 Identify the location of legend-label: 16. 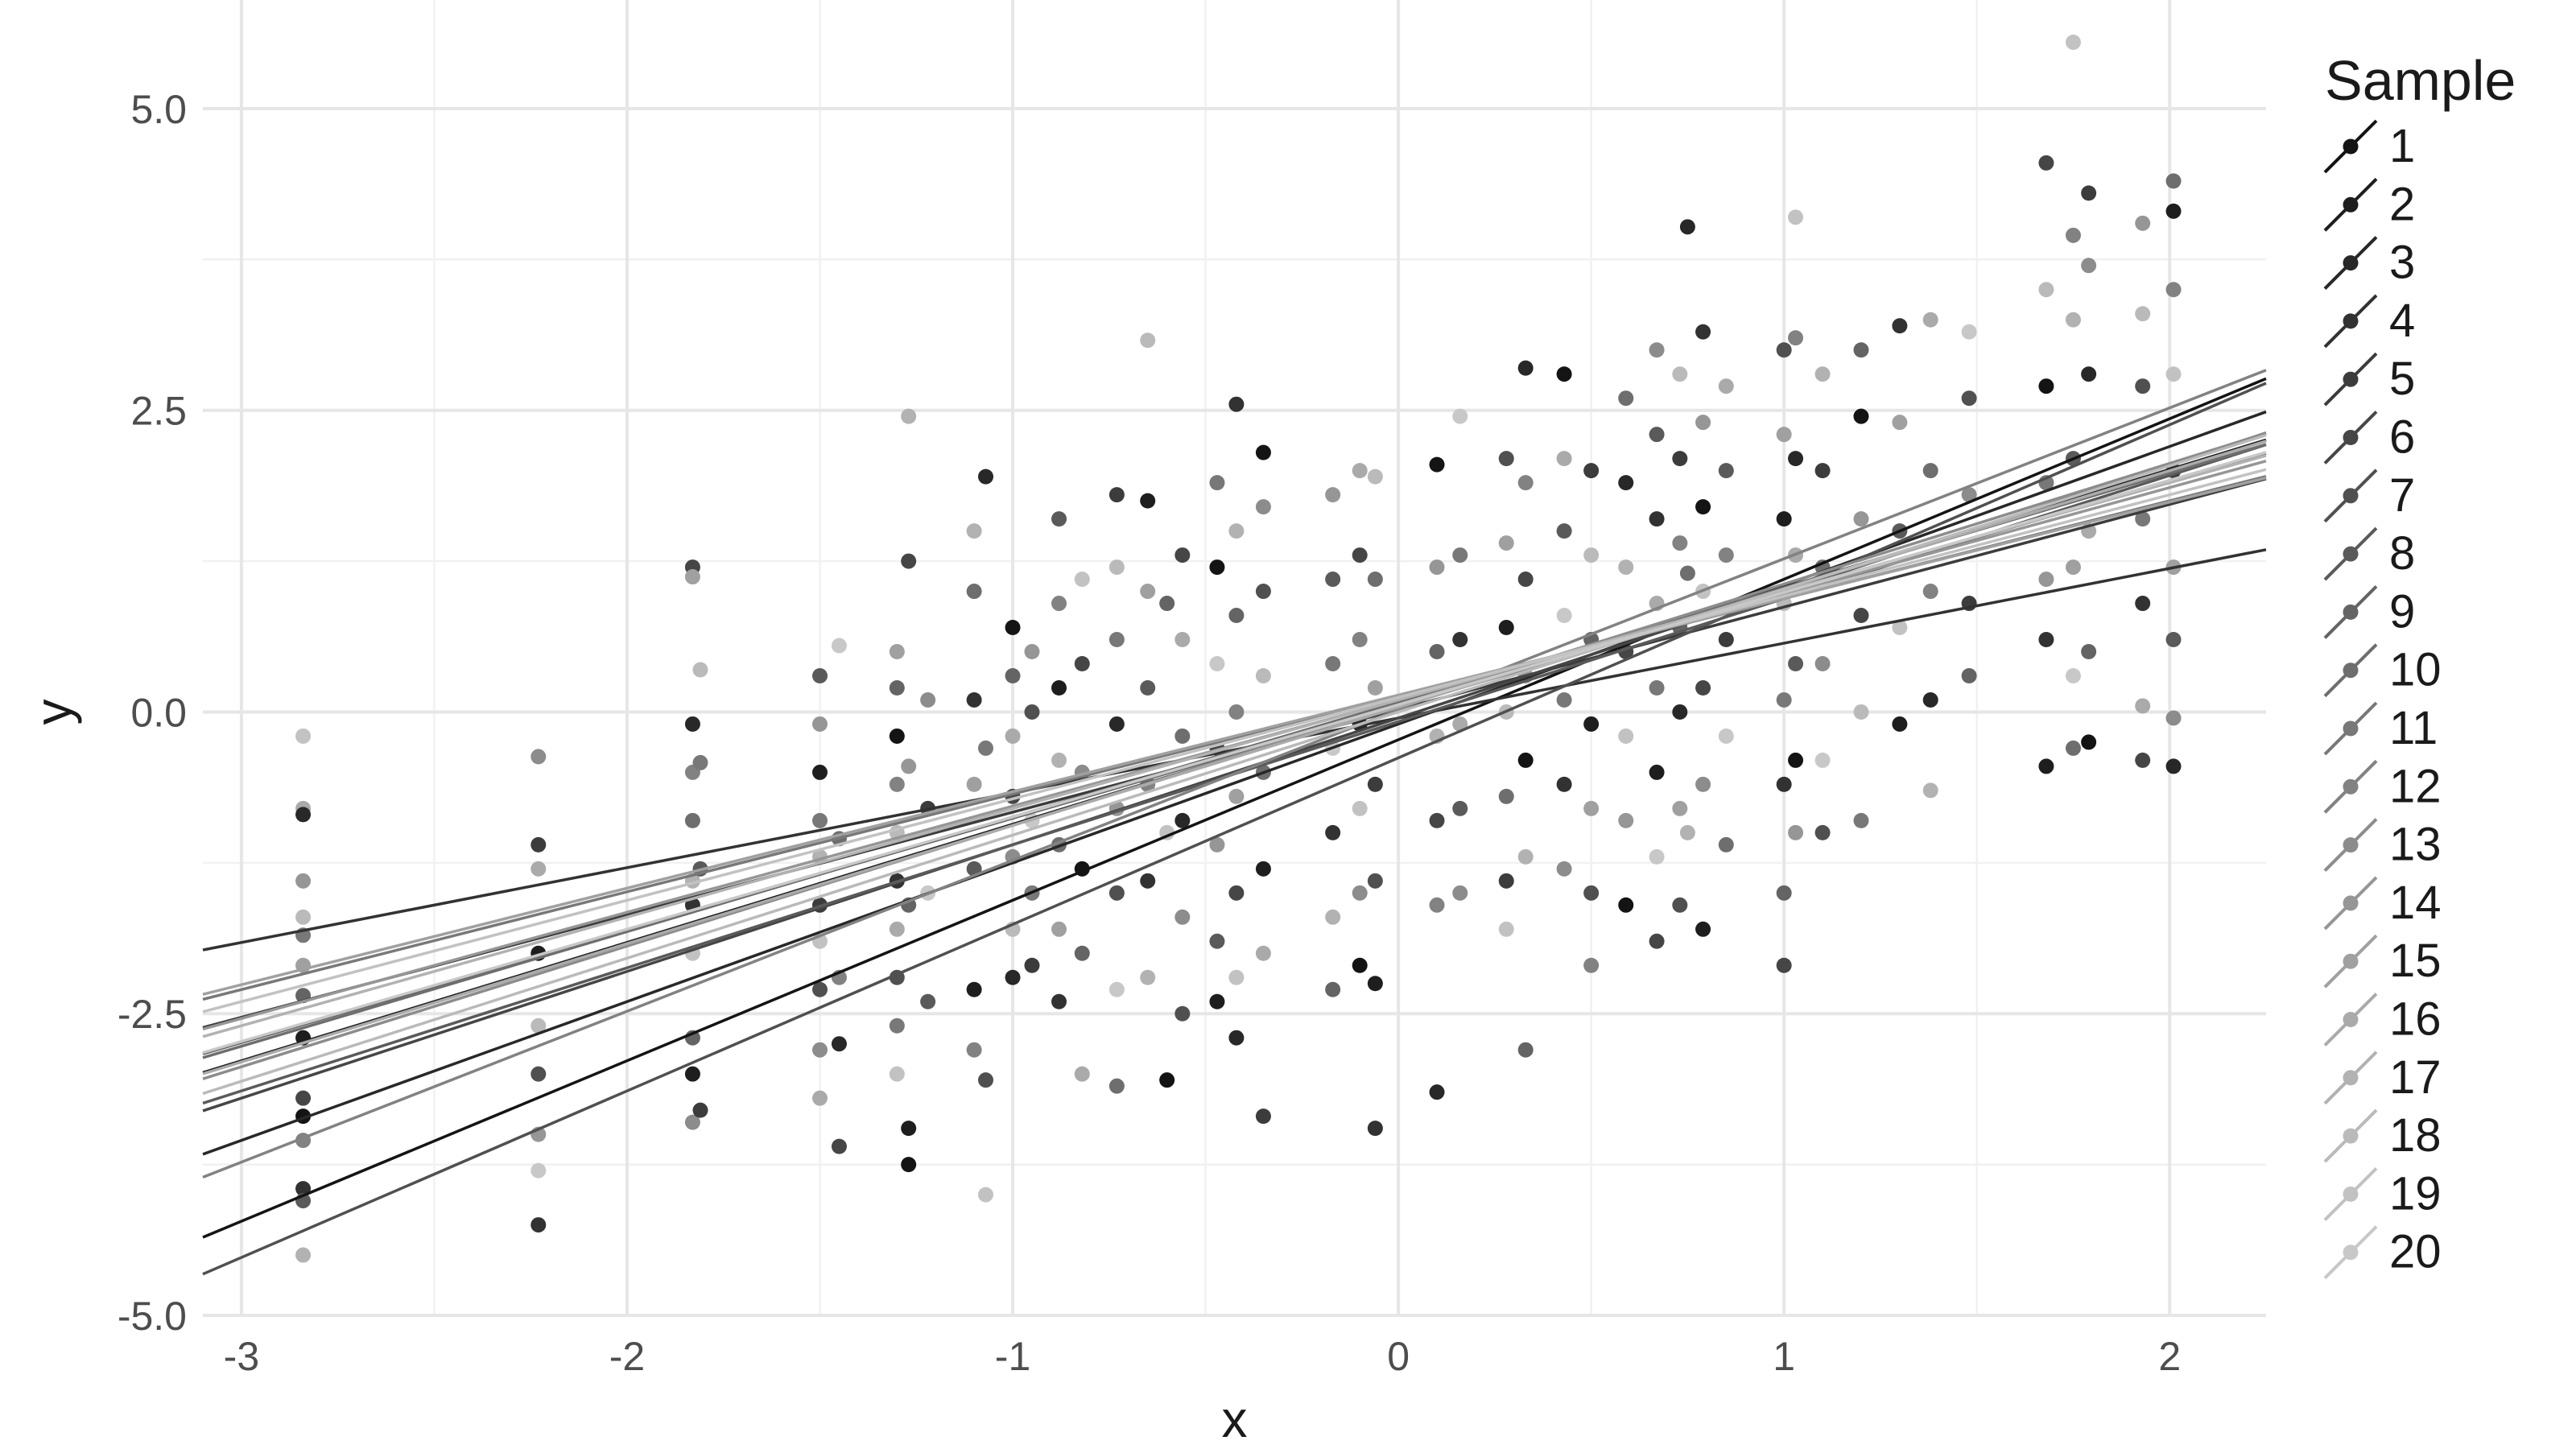
(2415, 1019).